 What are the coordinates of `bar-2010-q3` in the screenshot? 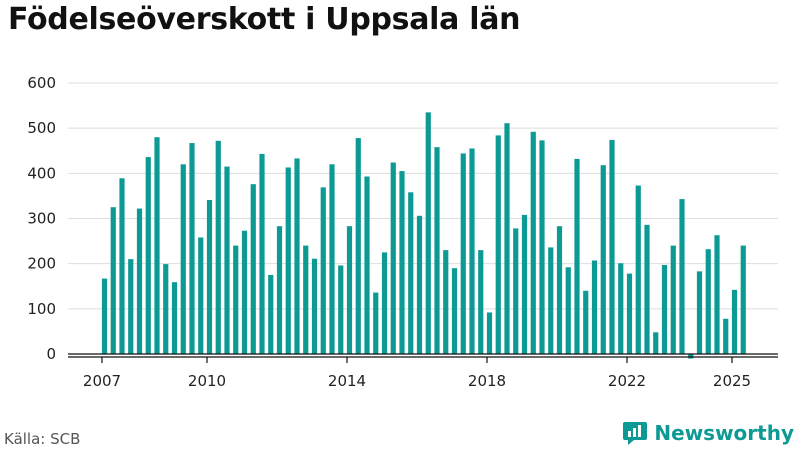 It's located at (227, 260).